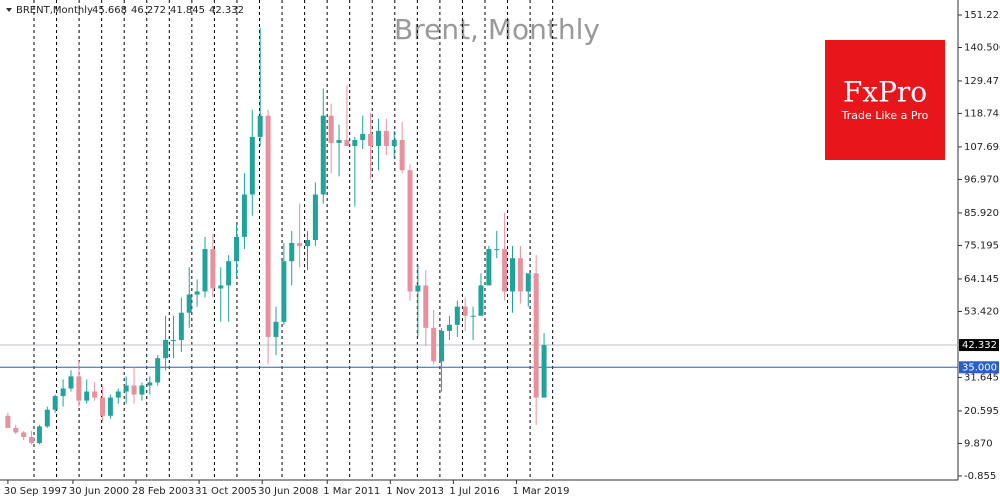 Image resolution: width=1000 pixels, height=500 pixels. What do you see at coordinates (99, 491) in the screenshot?
I see `x-tick-label: 30 Jun 2000` at bounding box center [99, 491].